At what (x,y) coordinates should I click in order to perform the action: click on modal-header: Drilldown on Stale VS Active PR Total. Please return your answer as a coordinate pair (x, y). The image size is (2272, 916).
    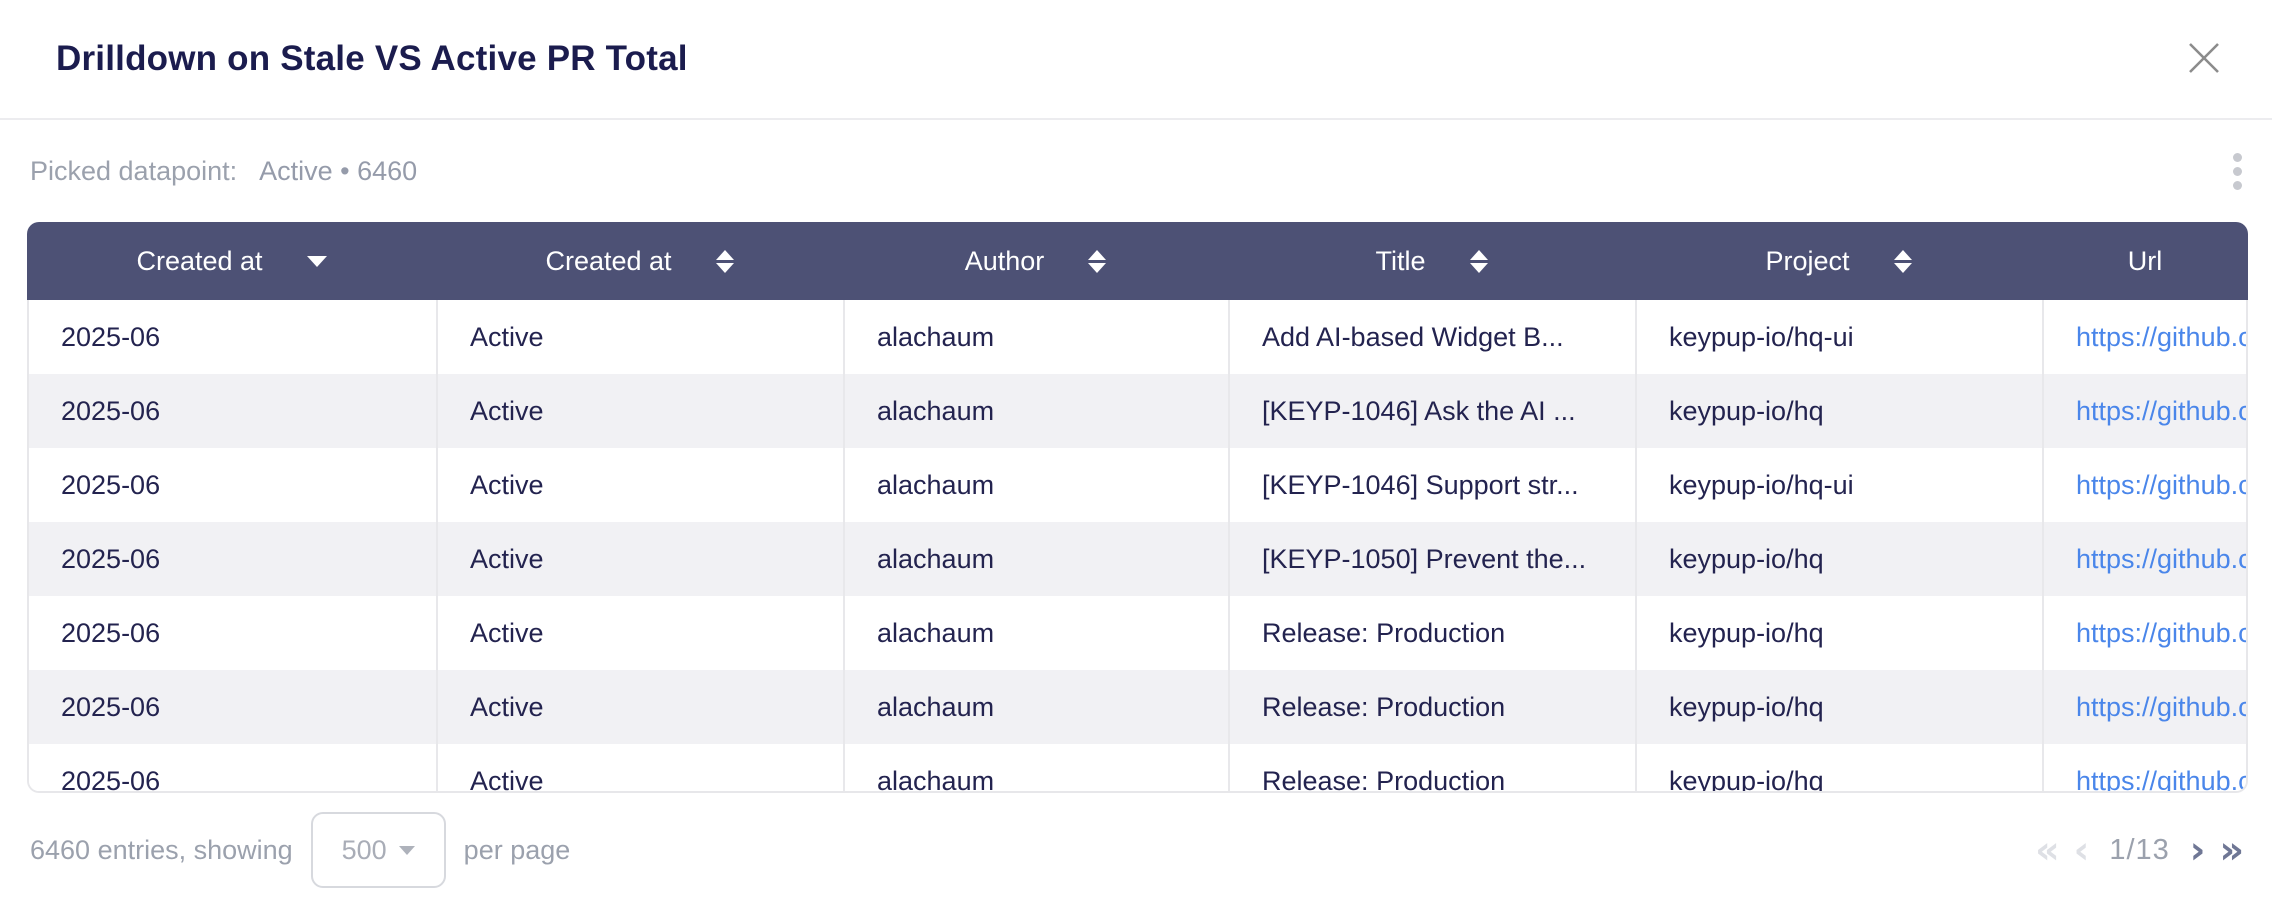
    Looking at the image, I should click on (1136, 60).